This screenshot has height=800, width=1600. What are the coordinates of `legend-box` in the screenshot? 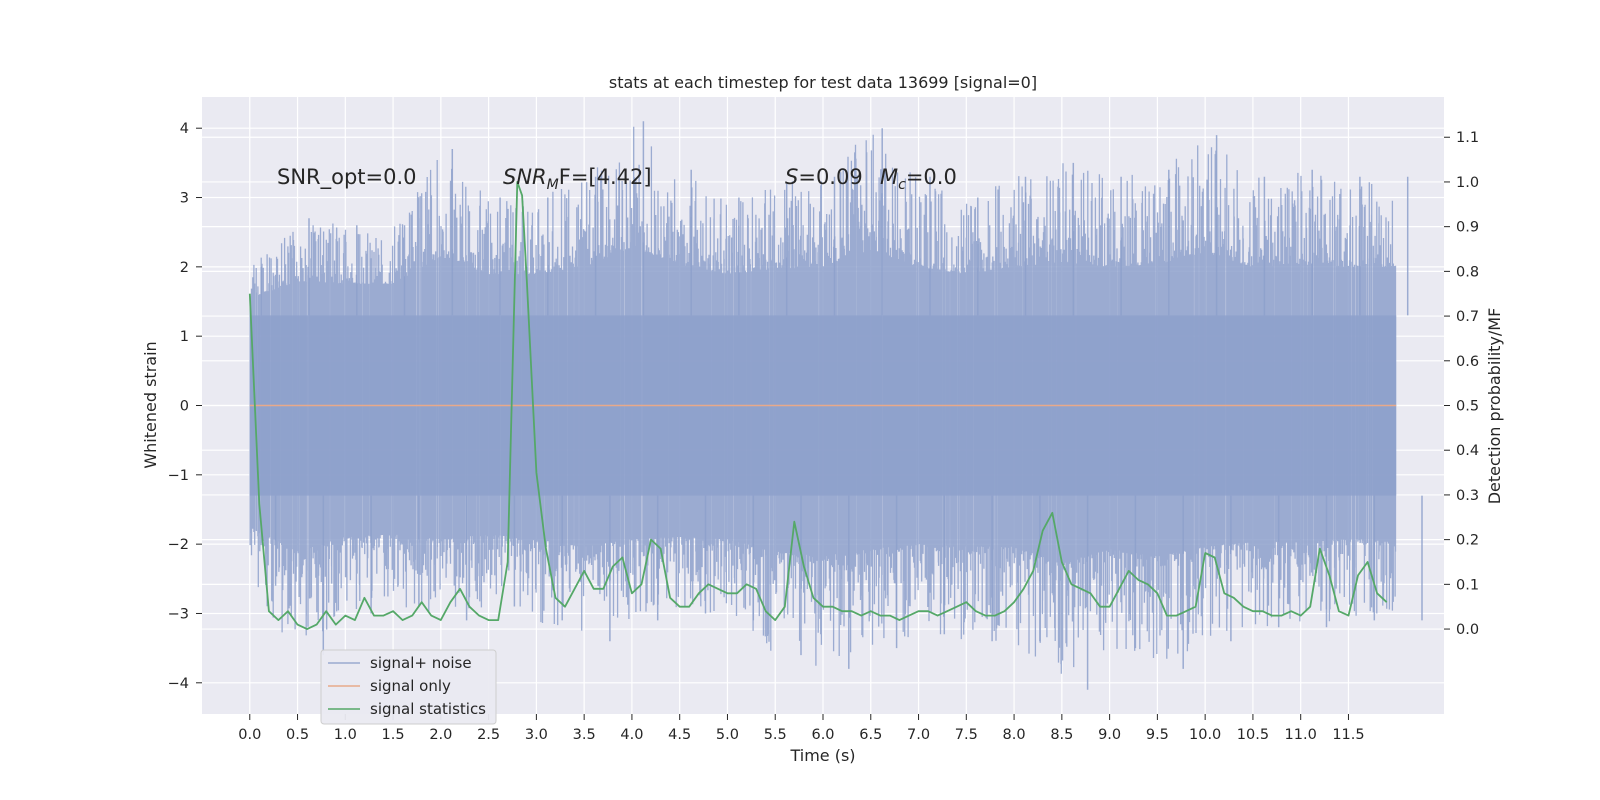 It's located at (408, 687).